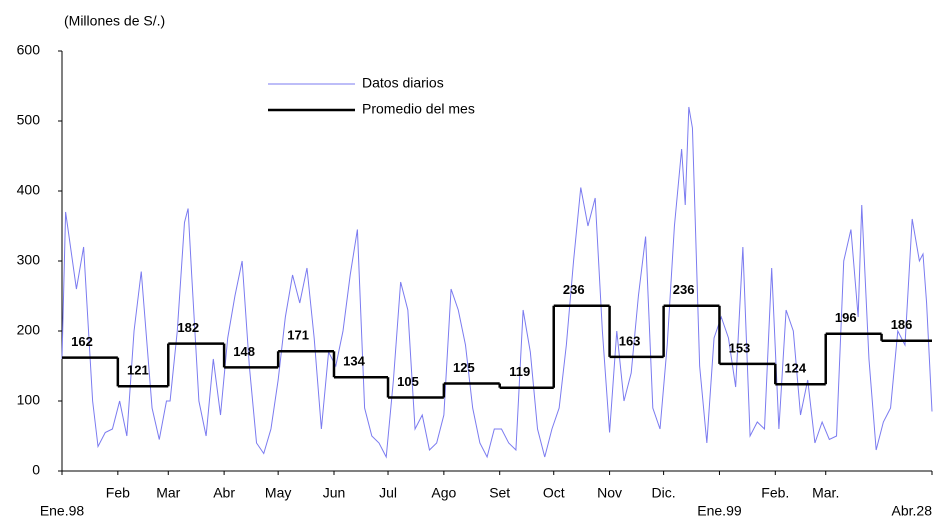 Image resolution: width=934 pixels, height=521 pixels. Describe the element at coordinates (630, 340) in the screenshot. I see `data-label: 163` at that location.